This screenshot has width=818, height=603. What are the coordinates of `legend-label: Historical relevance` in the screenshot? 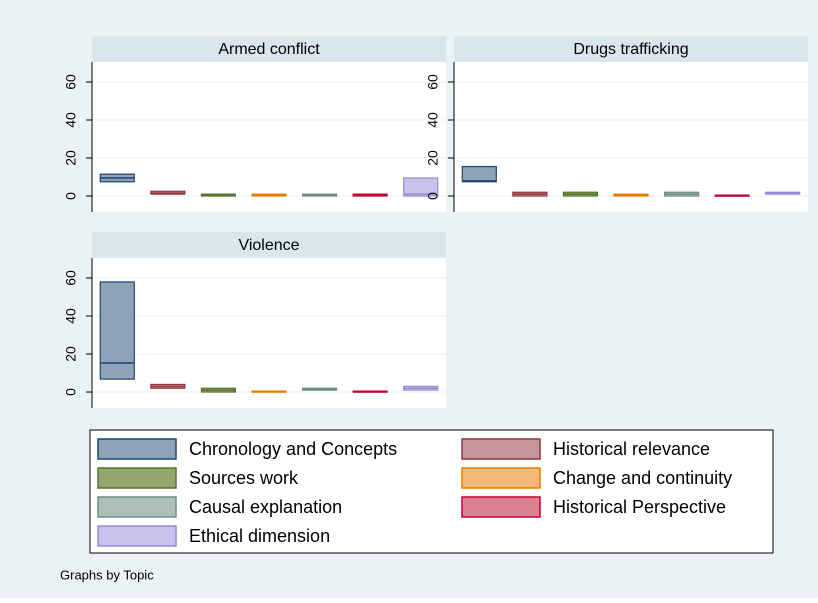 It's located at (631, 449).